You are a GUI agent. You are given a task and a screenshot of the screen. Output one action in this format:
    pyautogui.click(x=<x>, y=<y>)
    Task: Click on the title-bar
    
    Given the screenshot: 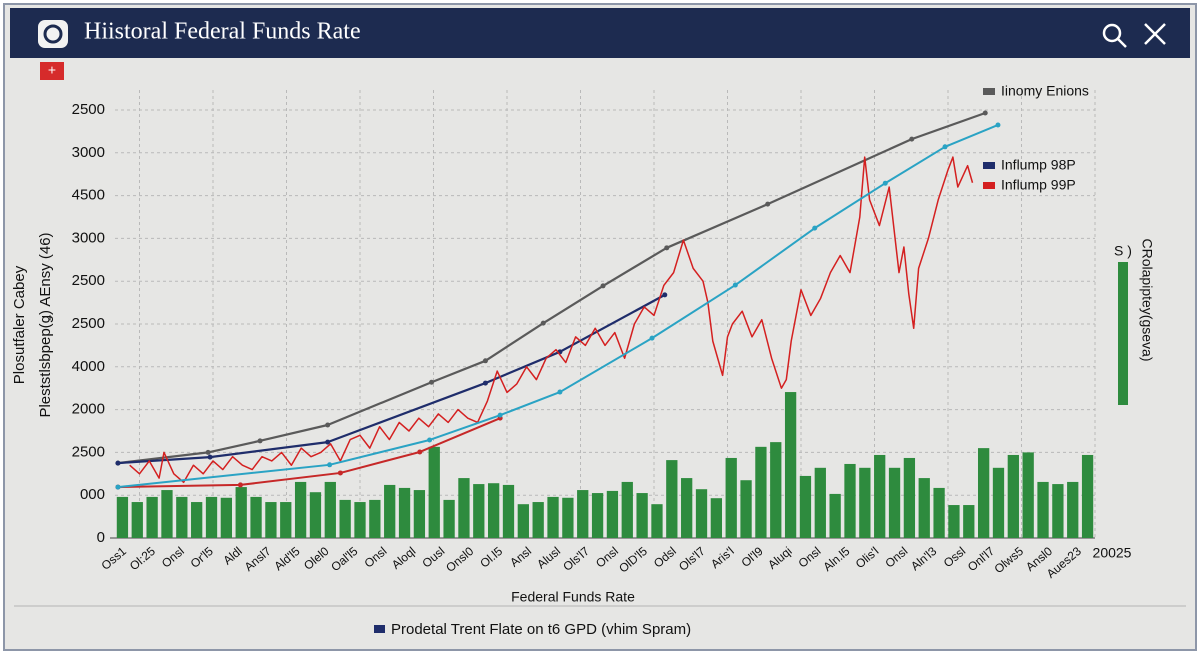 What is the action you would take?
    pyautogui.click(x=600, y=33)
    